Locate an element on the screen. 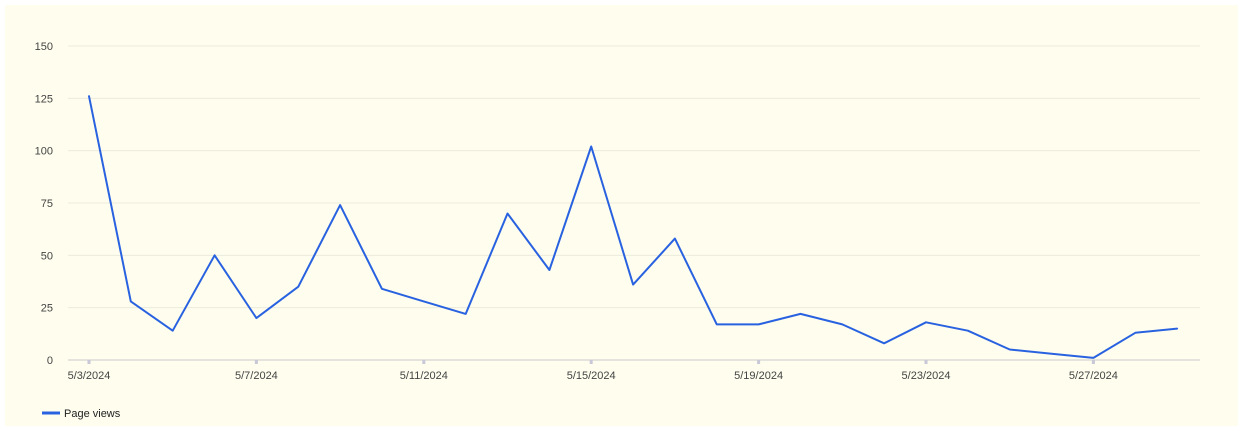 The width and height of the screenshot is (1243, 431). x-tick-label: 5/27/2024 is located at coordinates (1093, 376).